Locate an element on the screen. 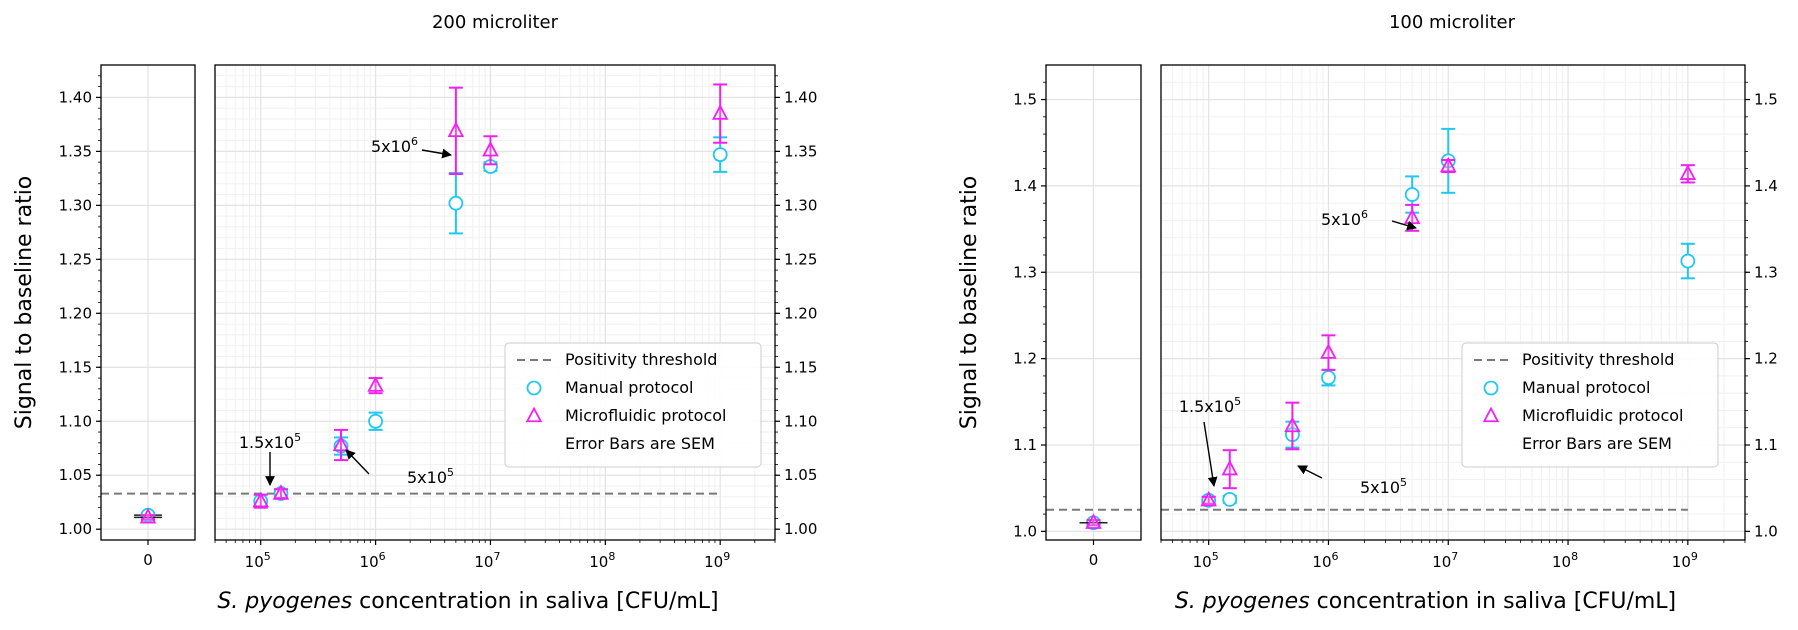 The width and height of the screenshot is (1798, 630). ytick-label-right: 1.35 is located at coordinates (800, 151).